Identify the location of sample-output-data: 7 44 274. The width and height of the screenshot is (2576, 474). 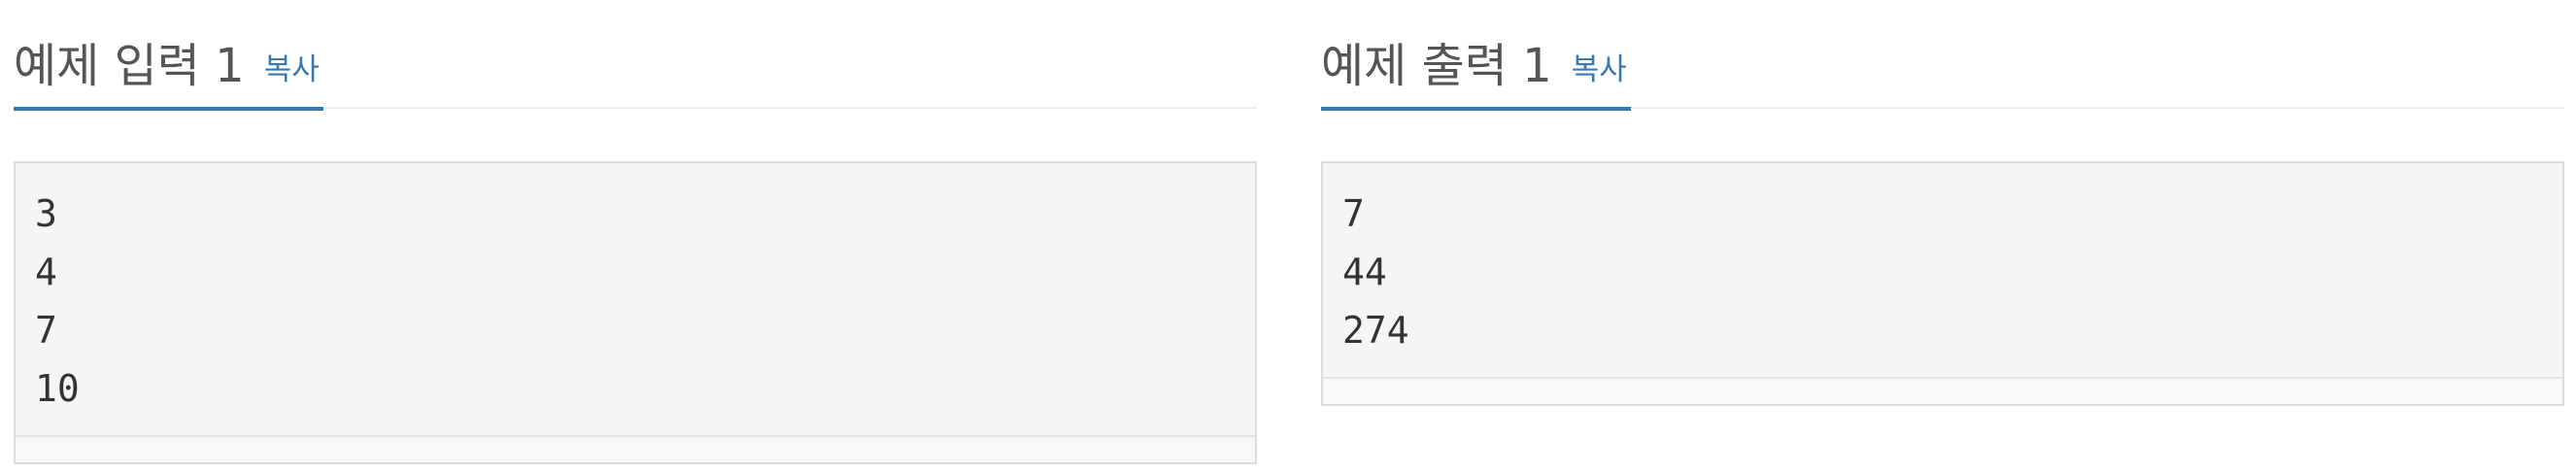
(1375, 272).